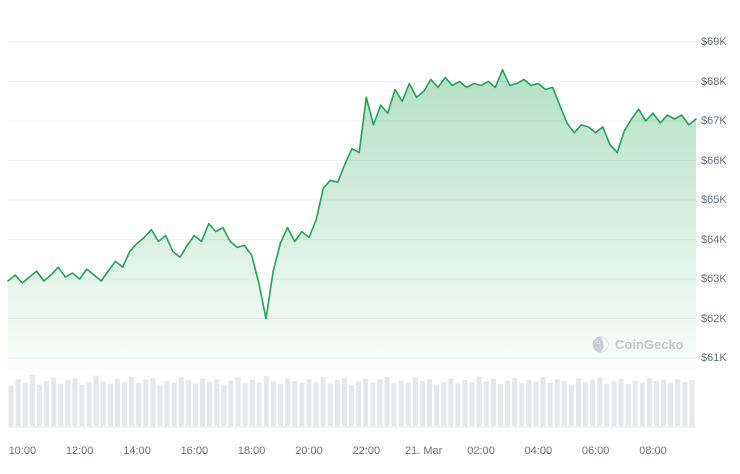 The height and width of the screenshot is (474, 740). What do you see at coordinates (714, 358) in the screenshot?
I see `y-axis-label: $61K` at bounding box center [714, 358].